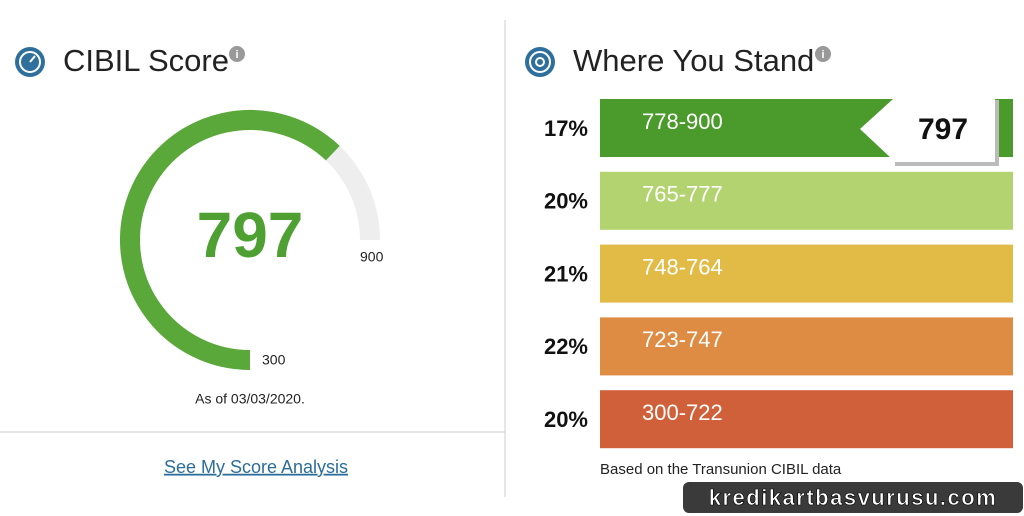 The height and width of the screenshot is (516, 1024). Describe the element at coordinates (30, 62) in the screenshot. I see `gauge-icon` at that location.